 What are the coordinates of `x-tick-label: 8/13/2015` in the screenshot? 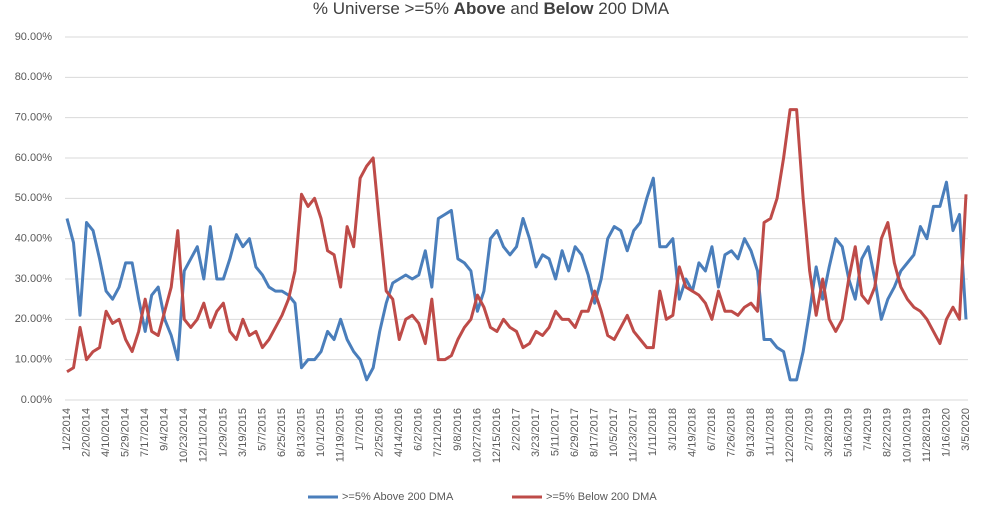 It's located at (301, 432).